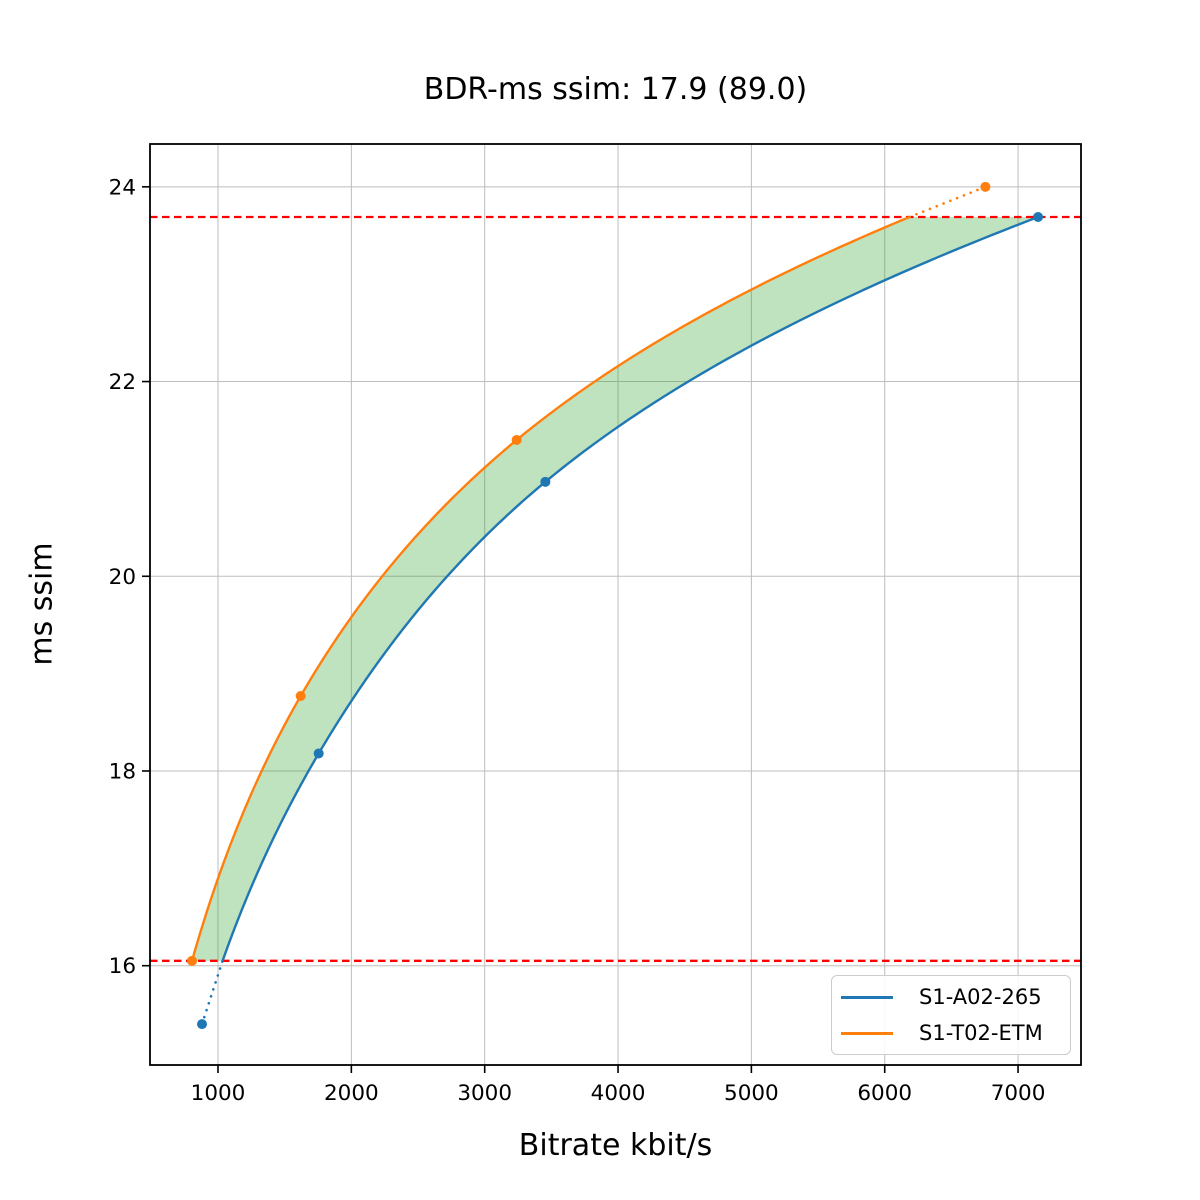 The image size is (1200, 1200). I want to click on y-axis-label: ms ssim, so click(42, 604).